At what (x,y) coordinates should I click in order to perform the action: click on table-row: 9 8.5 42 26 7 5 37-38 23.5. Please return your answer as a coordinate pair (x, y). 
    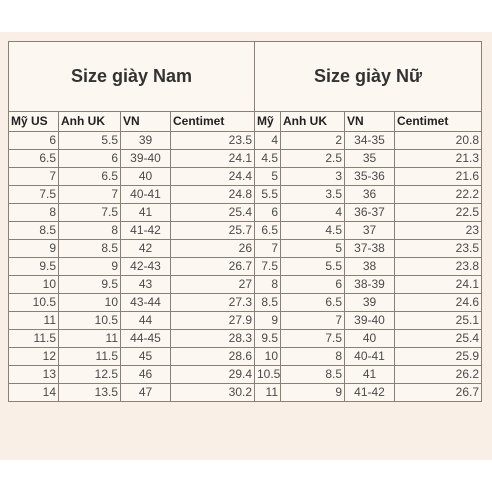
    Looking at the image, I should click on (245, 248).